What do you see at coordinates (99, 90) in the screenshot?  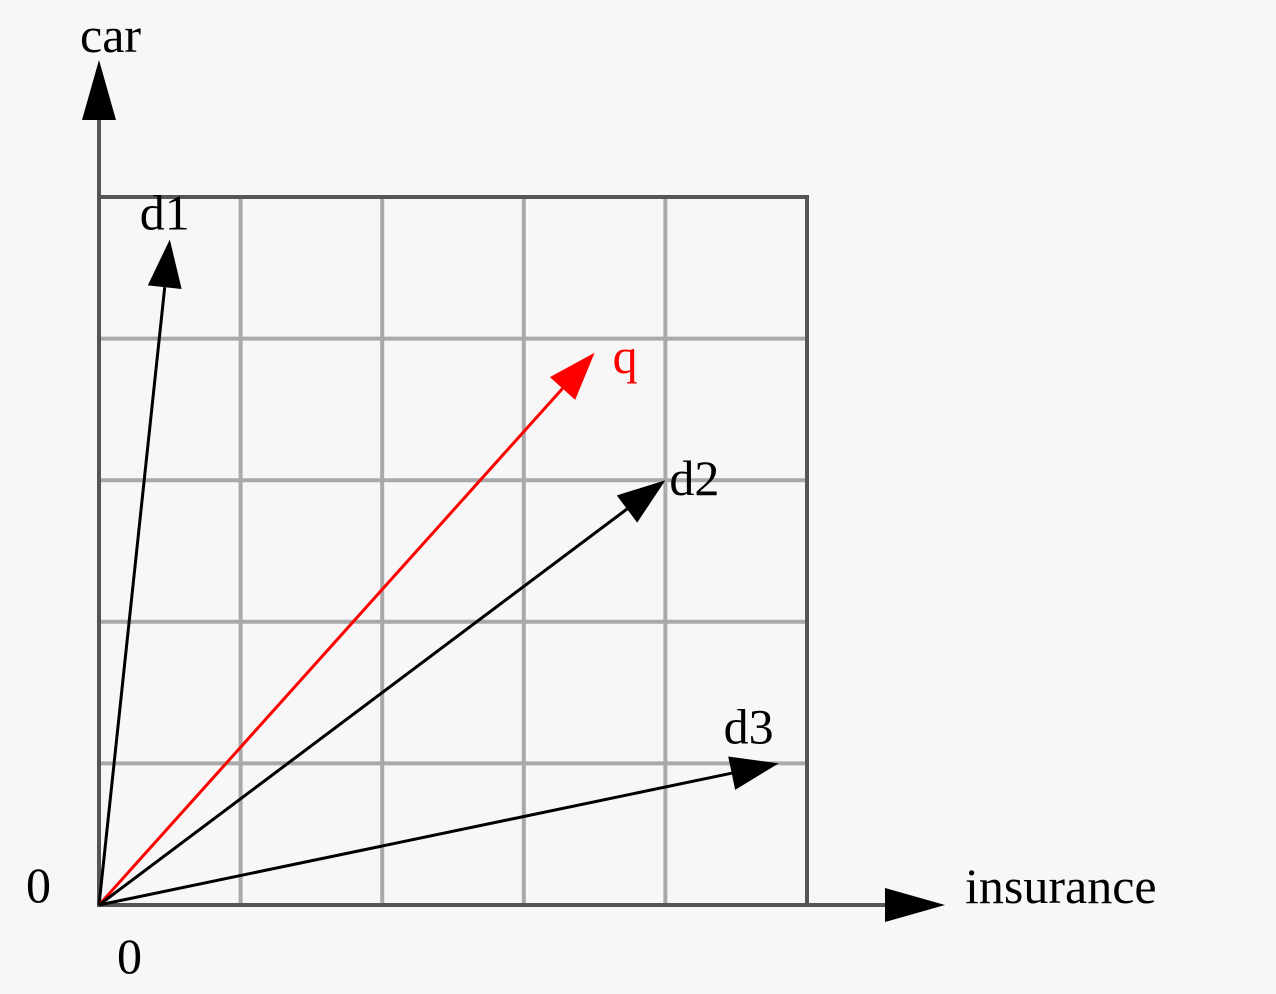 I see `y-axis-arrowhead` at bounding box center [99, 90].